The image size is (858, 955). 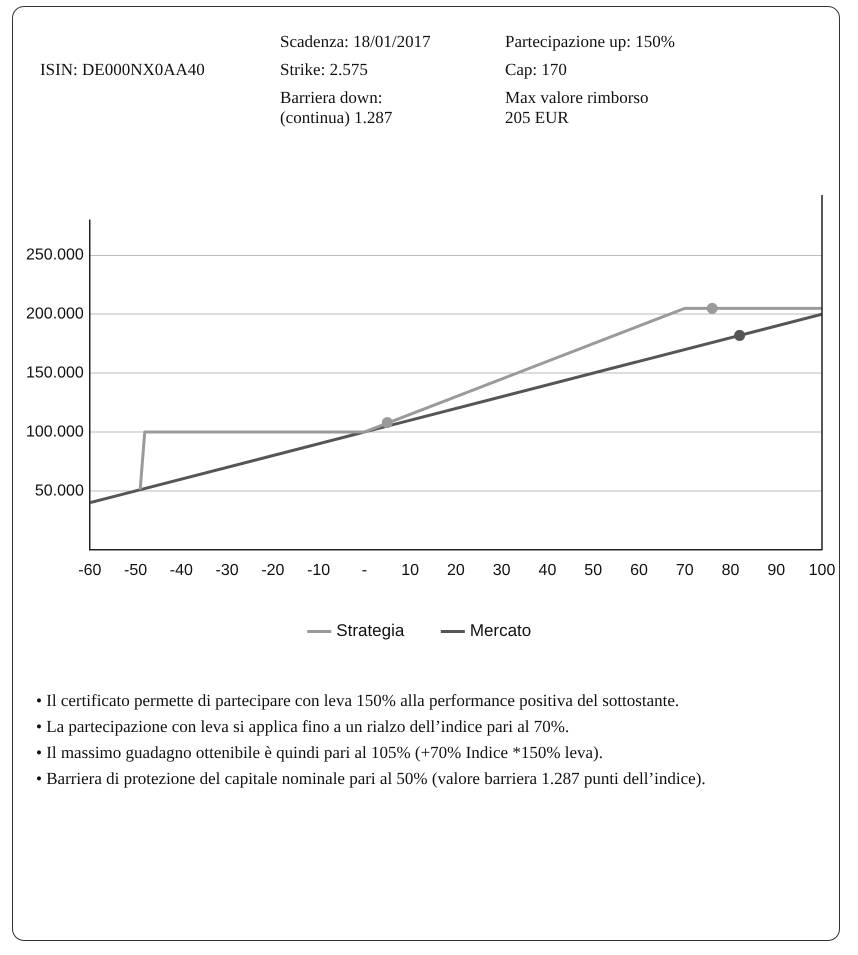 I want to click on x-tick-label: 40, so click(x=547, y=570).